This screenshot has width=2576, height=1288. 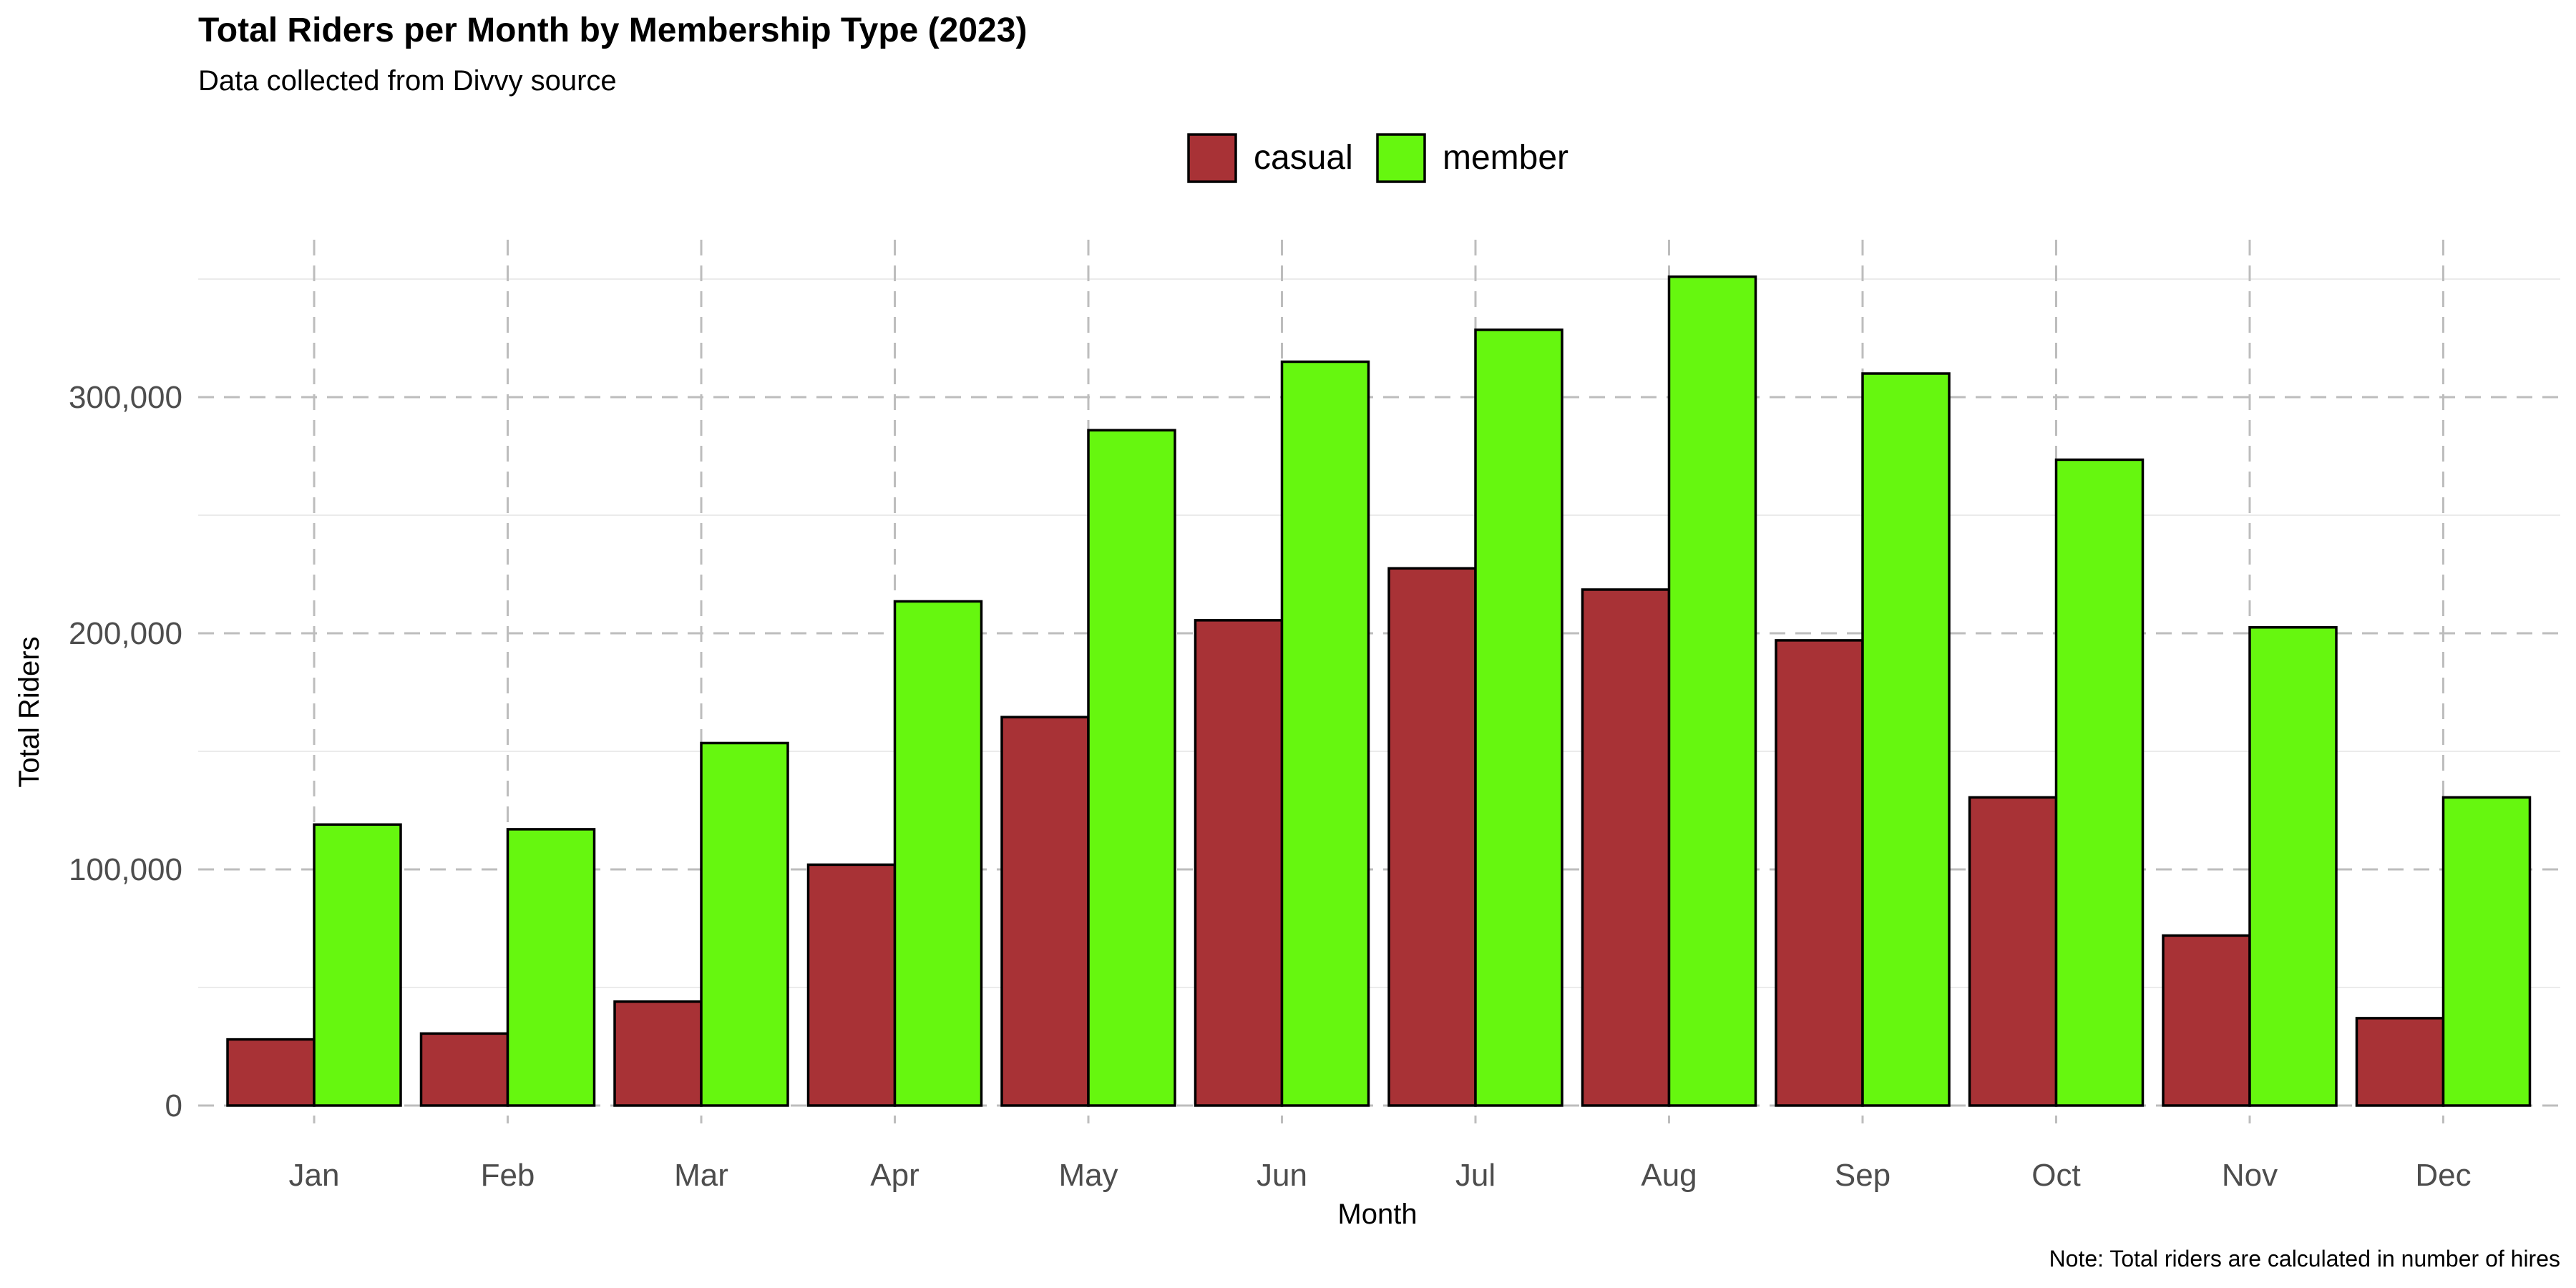 What do you see at coordinates (2013, 951) in the screenshot?
I see `bar-casual-oct` at bounding box center [2013, 951].